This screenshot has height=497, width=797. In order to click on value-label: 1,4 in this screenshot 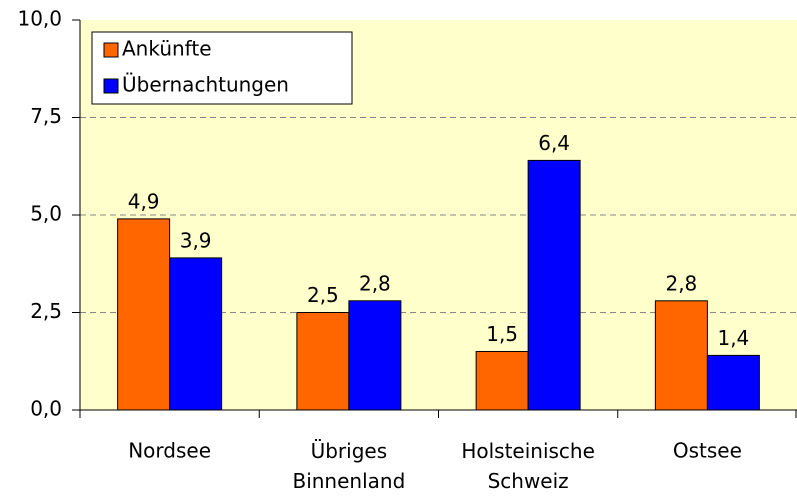, I will do `click(733, 338)`.